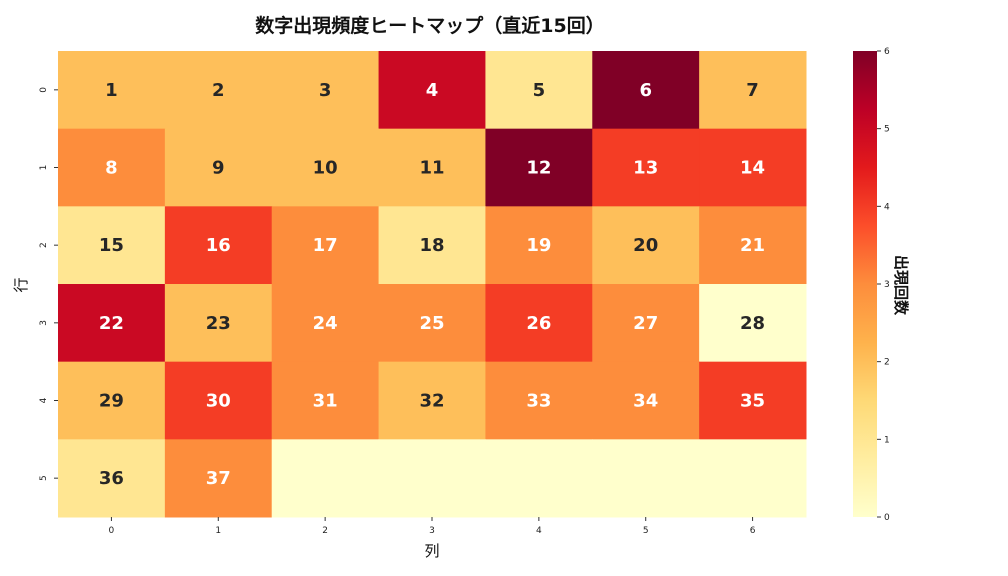  I want to click on cell-annotation: 28, so click(752, 323).